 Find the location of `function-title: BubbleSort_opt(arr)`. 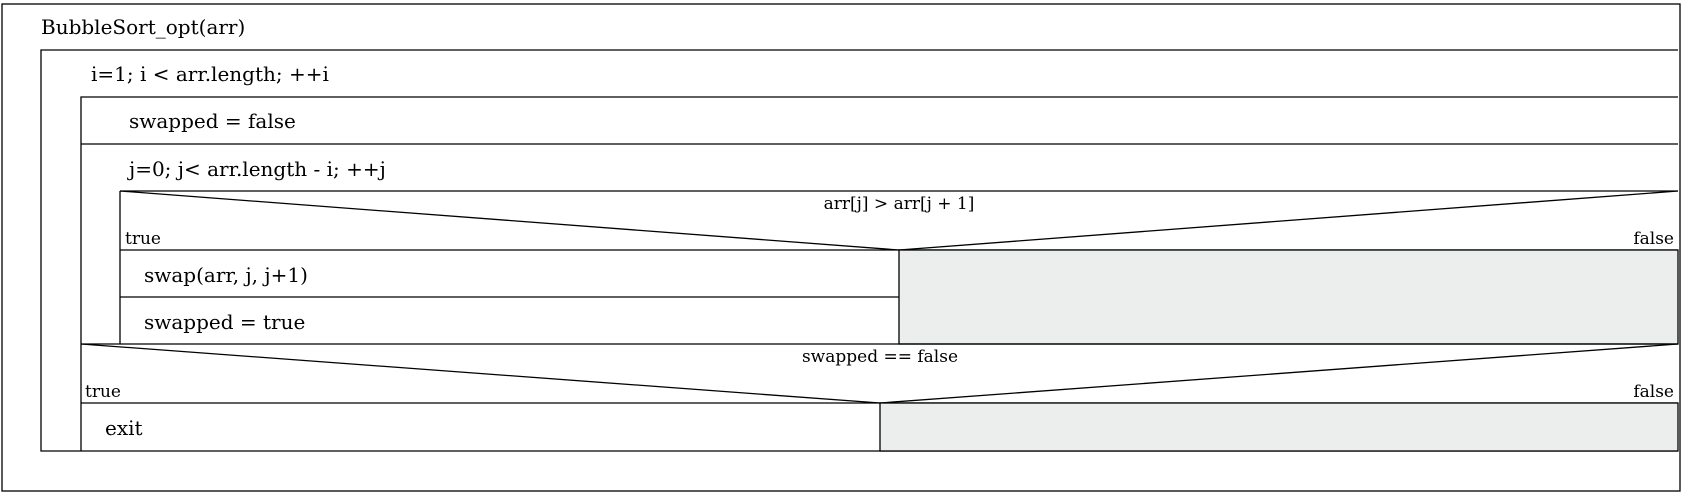

function-title: BubbleSort_opt(arr) is located at coordinates (143, 27).